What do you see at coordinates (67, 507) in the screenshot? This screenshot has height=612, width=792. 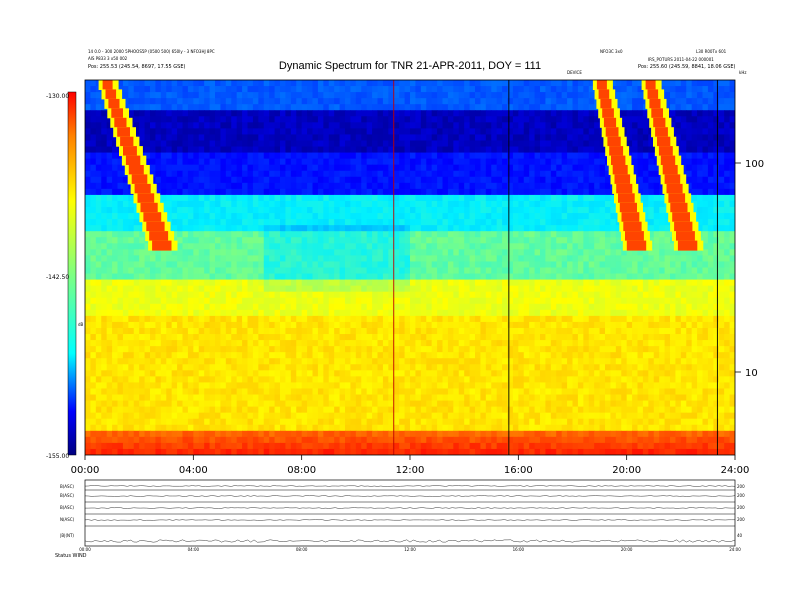 I see `bottom-label-3: B(ASC)` at bounding box center [67, 507].